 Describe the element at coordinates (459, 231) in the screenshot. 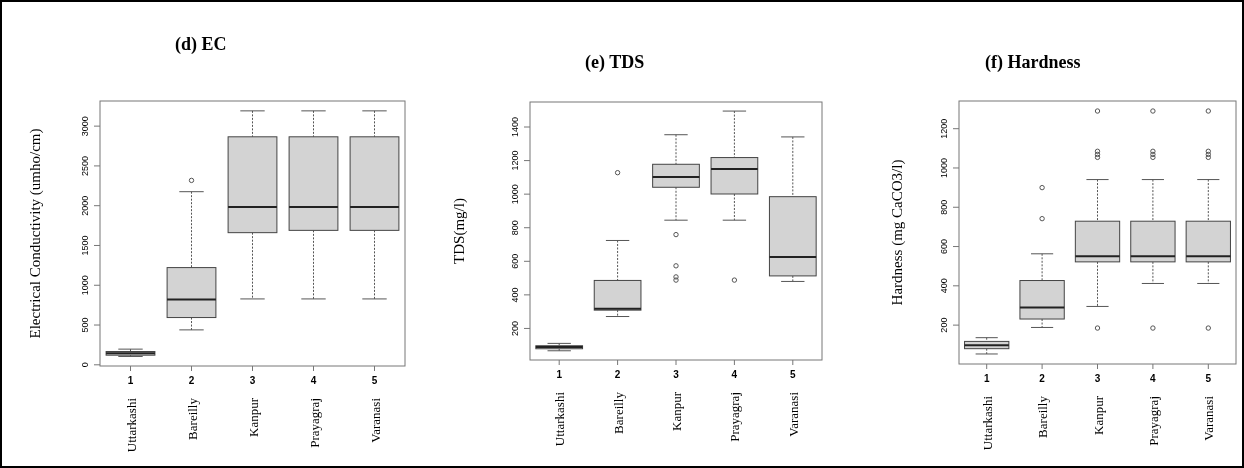

I see `y-axis-title: TDS(mg/l)` at that location.